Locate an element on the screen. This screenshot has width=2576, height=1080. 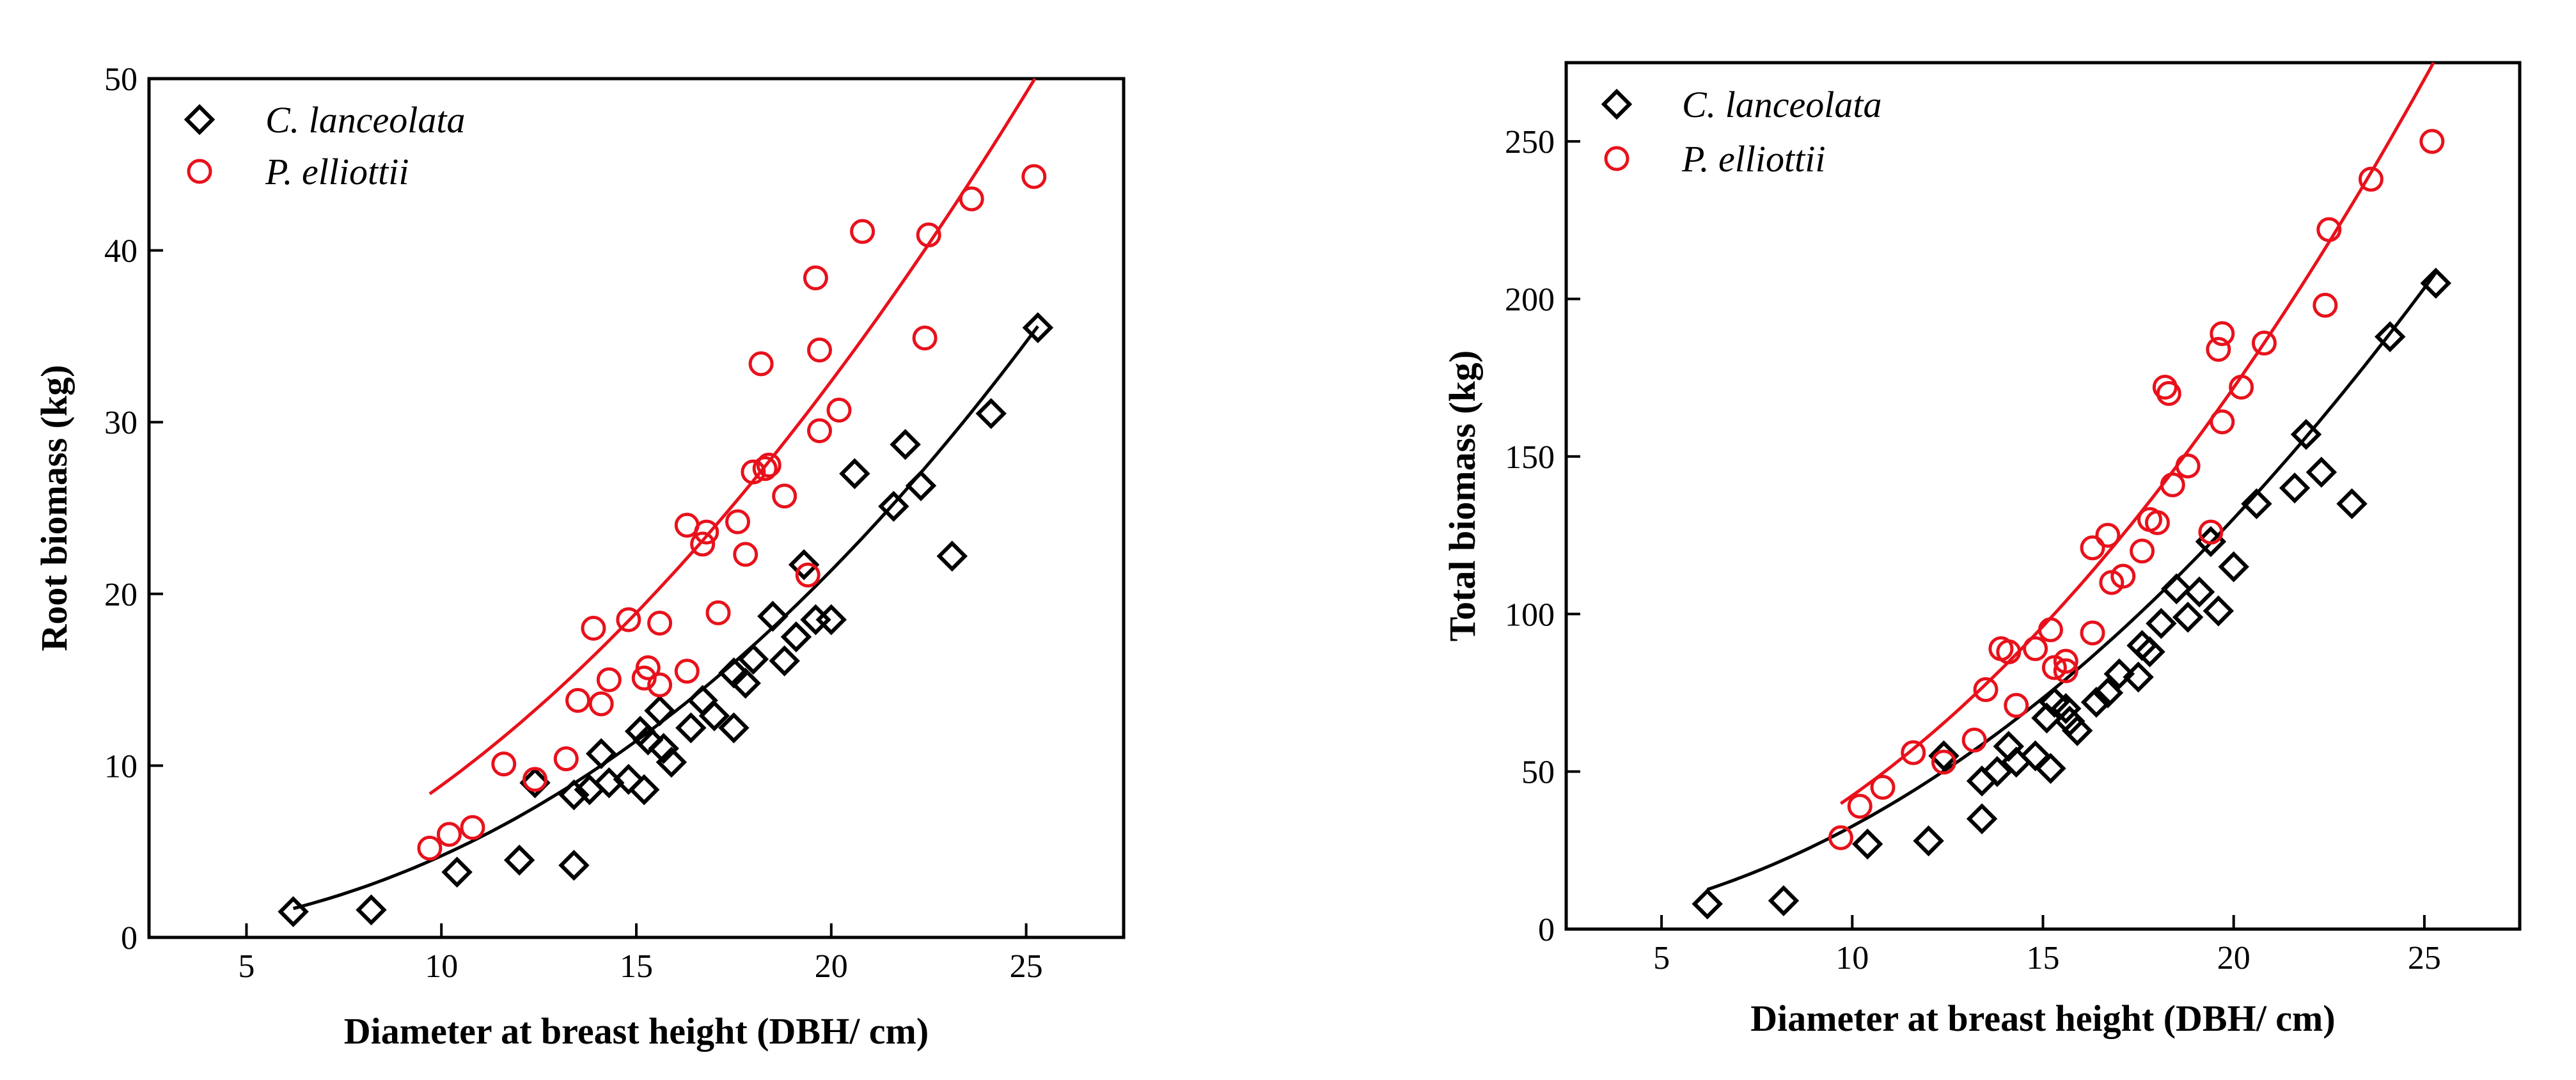
x-tick-label: 5 is located at coordinates (1661, 958).